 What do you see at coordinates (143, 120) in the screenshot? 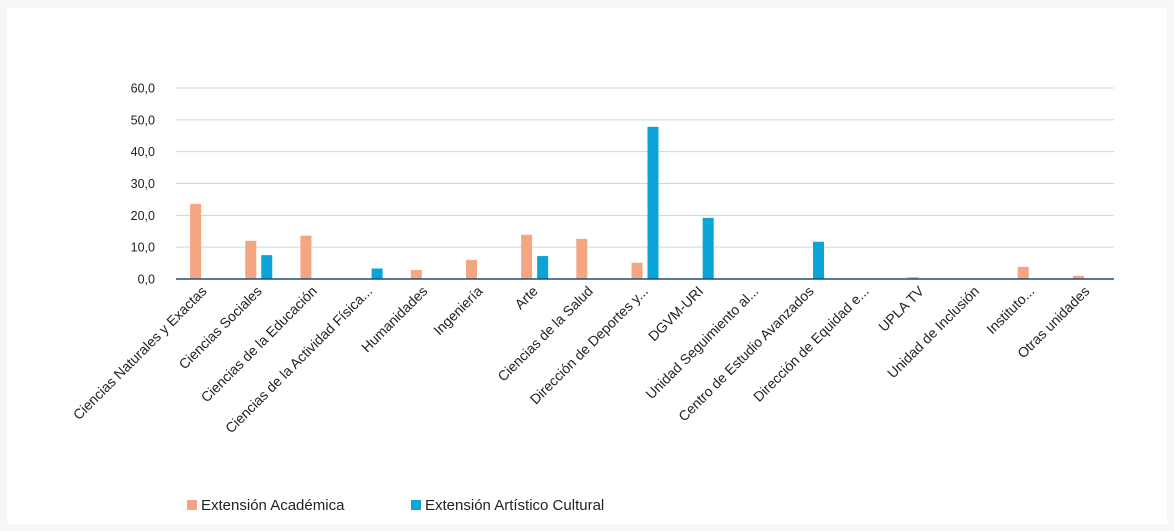
I see `y-tick-label: 50,0` at bounding box center [143, 120].